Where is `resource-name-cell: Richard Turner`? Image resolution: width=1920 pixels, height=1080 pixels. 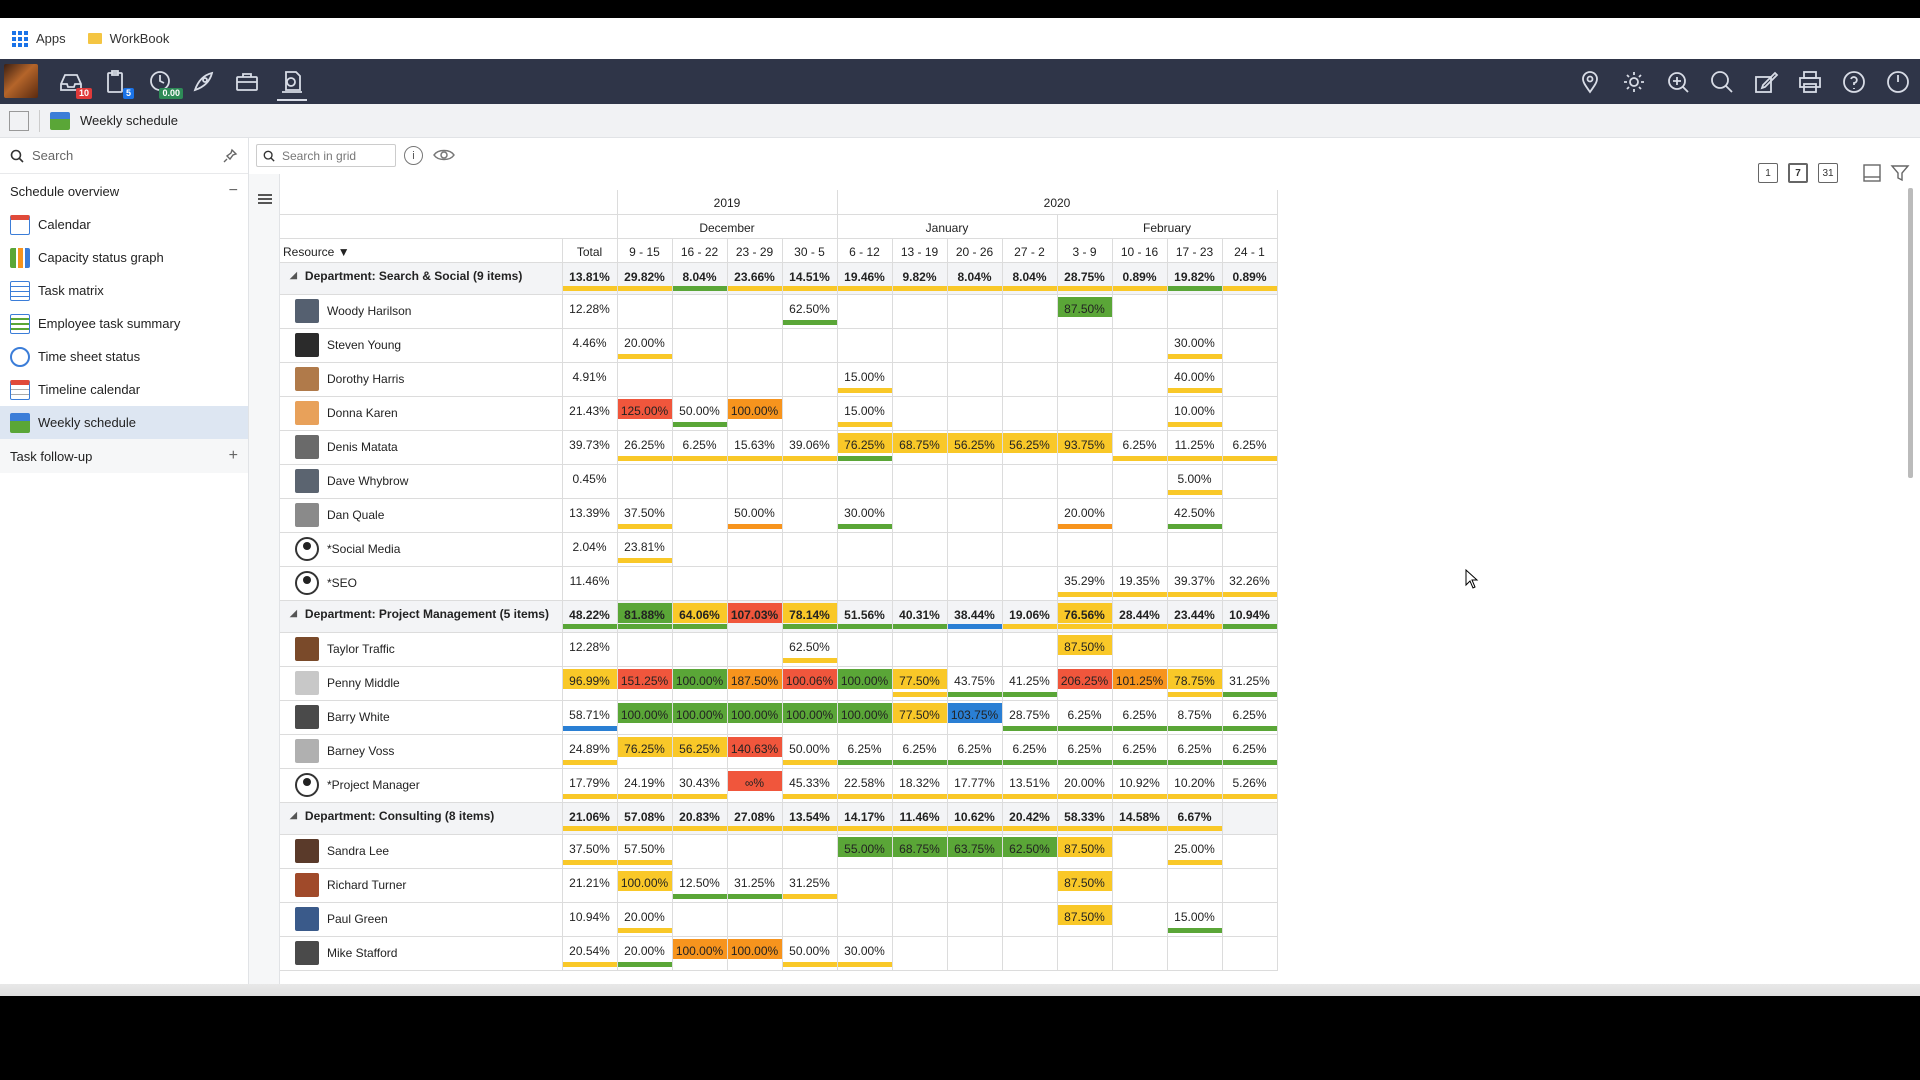
resource-name-cell: Richard Turner is located at coordinates (421, 885).